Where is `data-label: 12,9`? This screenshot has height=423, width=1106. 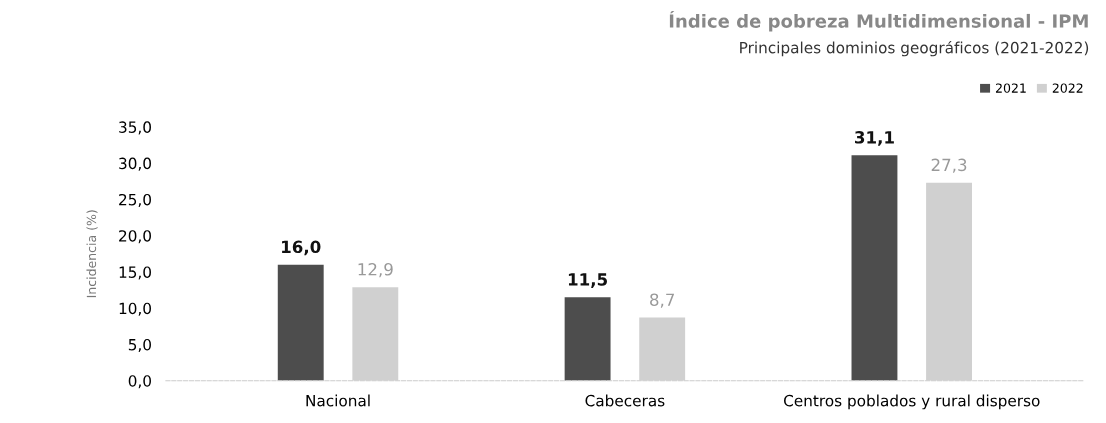 data-label: 12,9 is located at coordinates (375, 270).